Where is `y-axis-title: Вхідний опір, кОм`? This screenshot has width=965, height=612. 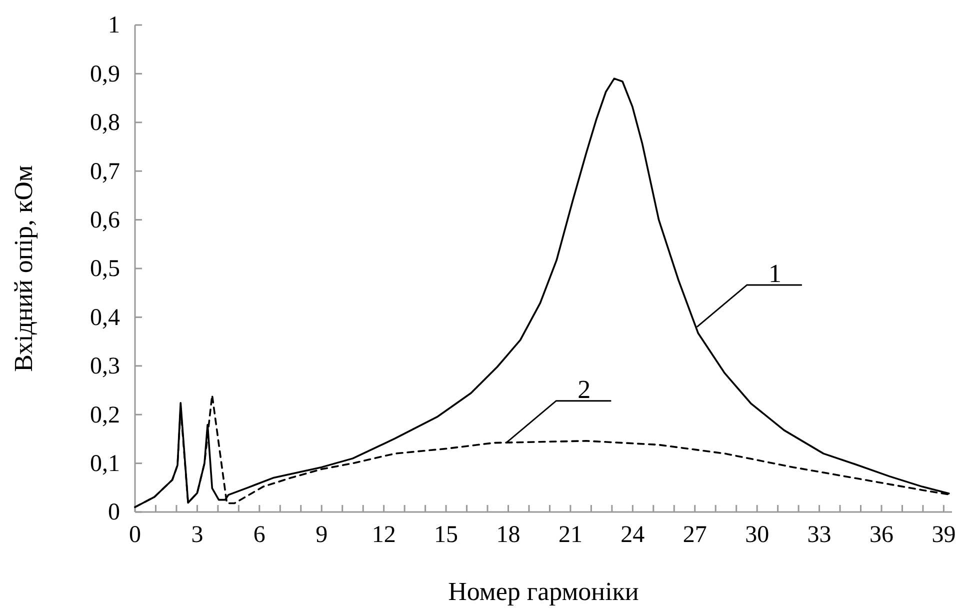
y-axis-title: Вхідний опір, кОм is located at coordinates (23, 268).